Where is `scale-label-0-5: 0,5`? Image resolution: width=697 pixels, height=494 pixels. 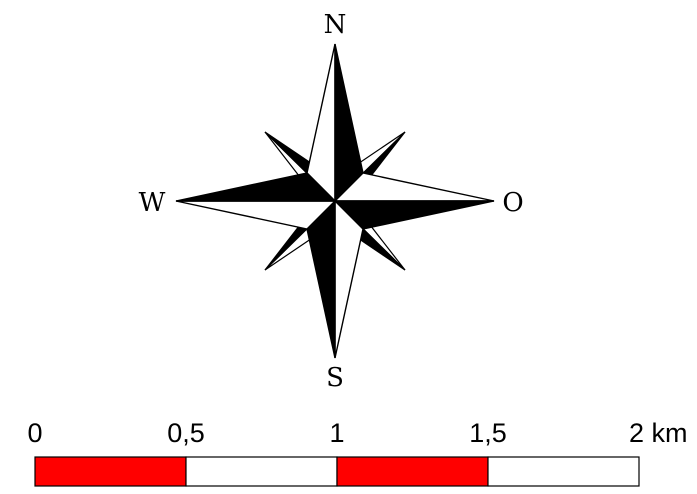 scale-label-0-5: 0,5 is located at coordinates (186, 433).